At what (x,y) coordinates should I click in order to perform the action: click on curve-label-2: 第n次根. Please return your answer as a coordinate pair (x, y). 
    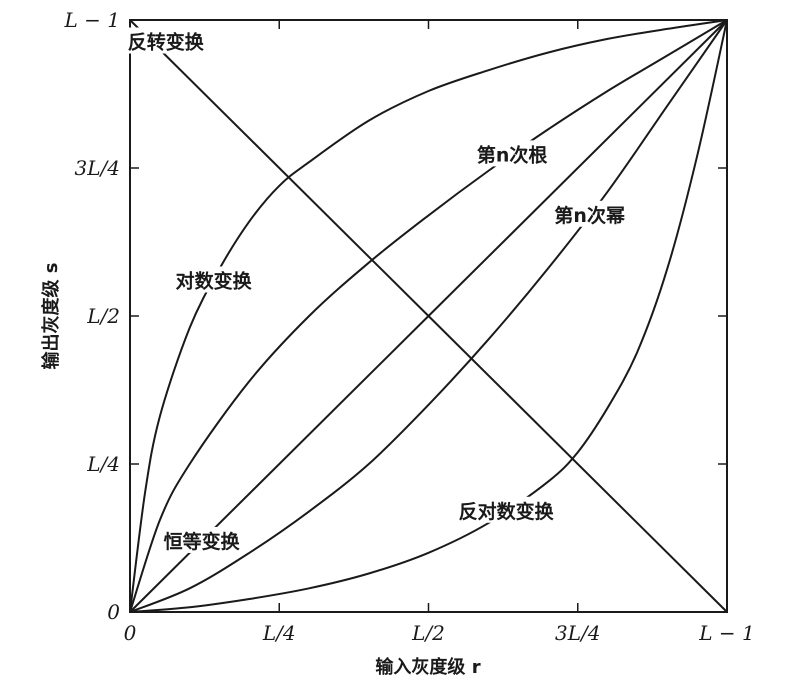
    Looking at the image, I should click on (512, 154).